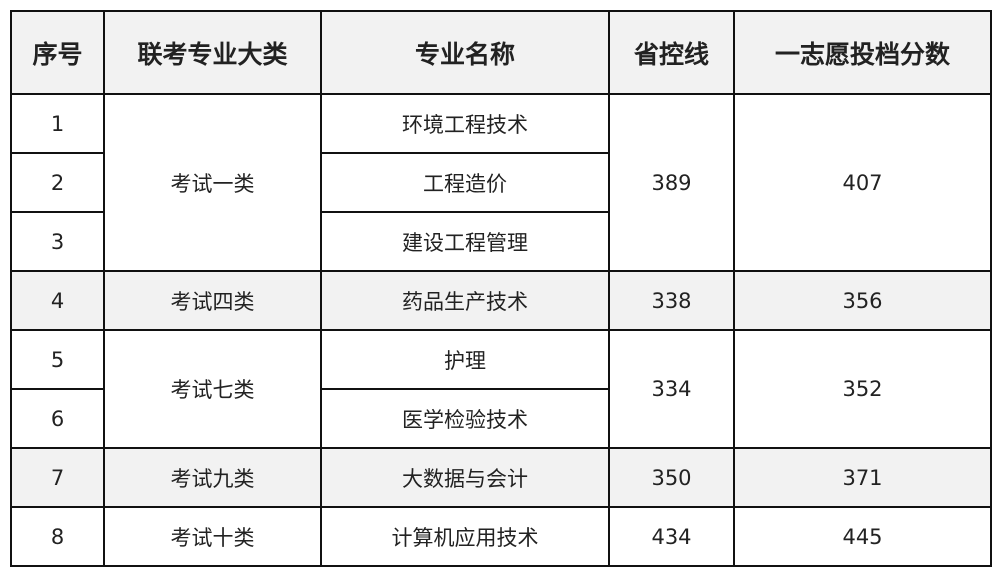 The height and width of the screenshot is (574, 1000). What do you see at coordinates (862, 52) in the screenshot?
I see `header-cell: 一志愿投档分数` at bounding box center [862, 52].